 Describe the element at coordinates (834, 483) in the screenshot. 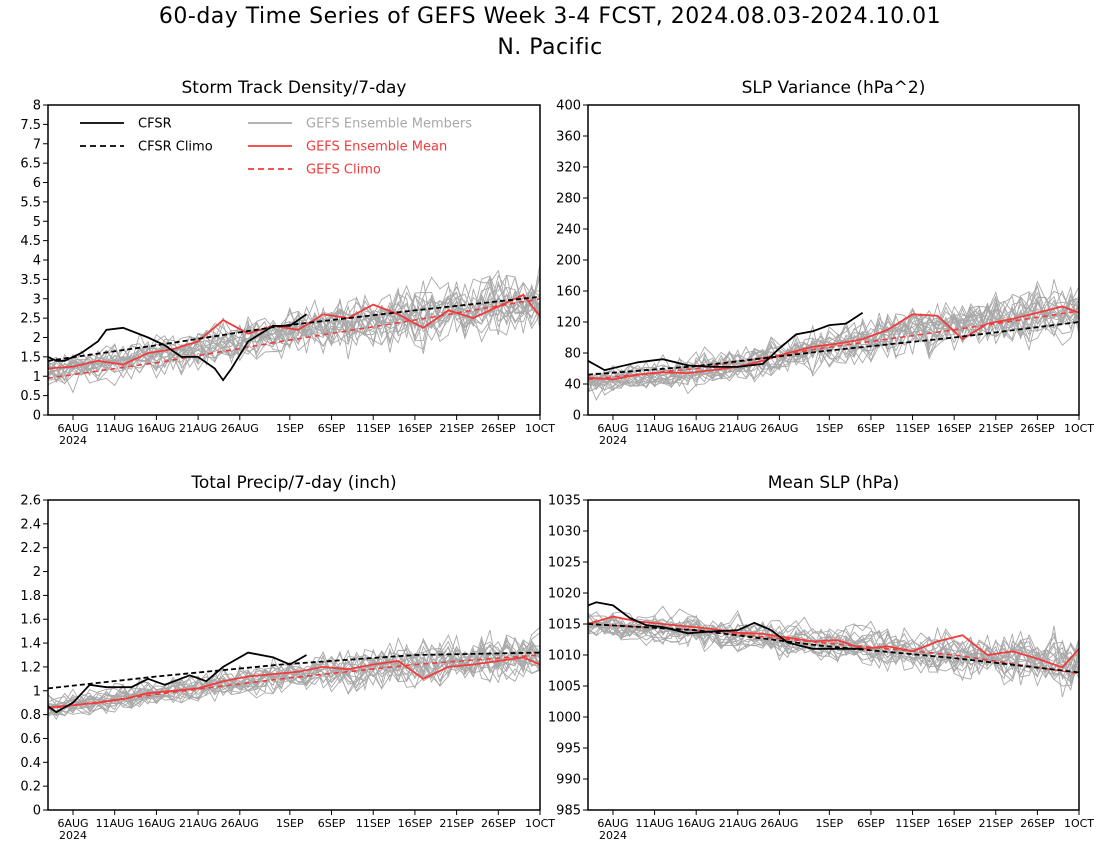

I see `panel-title: Mean SLP (hPa)` at that location.